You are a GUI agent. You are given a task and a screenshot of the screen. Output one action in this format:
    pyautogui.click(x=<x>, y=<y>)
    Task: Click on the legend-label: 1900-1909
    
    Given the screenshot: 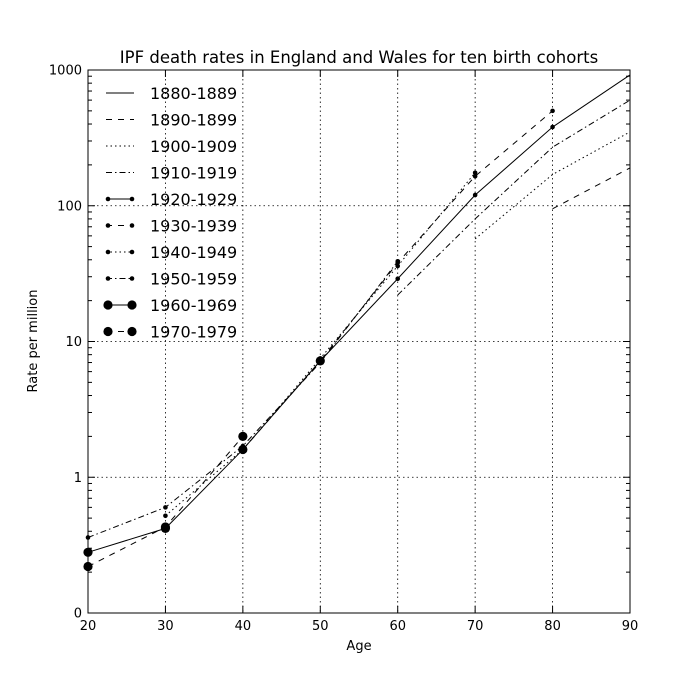 What is the action you would take?
    pyautogui.click(x=193, y=146)
    